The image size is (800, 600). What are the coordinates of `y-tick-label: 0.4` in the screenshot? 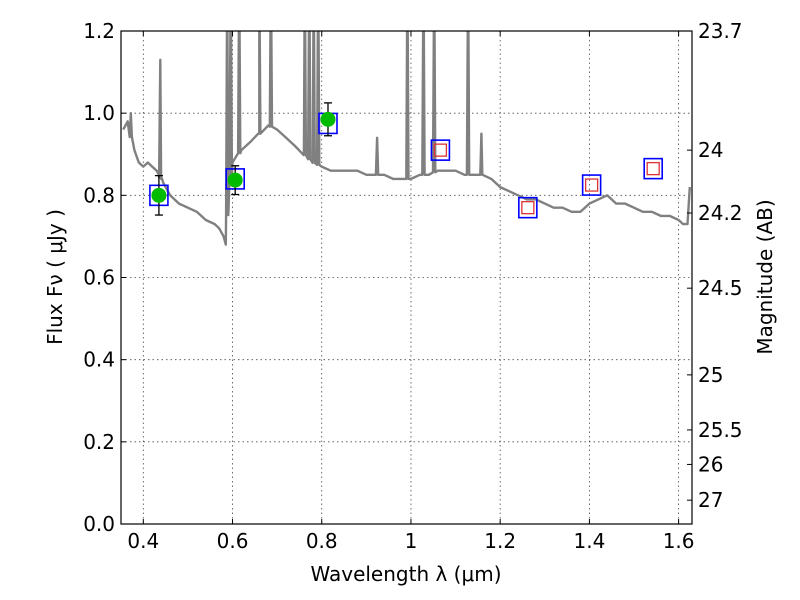 It's located at (99, 360).